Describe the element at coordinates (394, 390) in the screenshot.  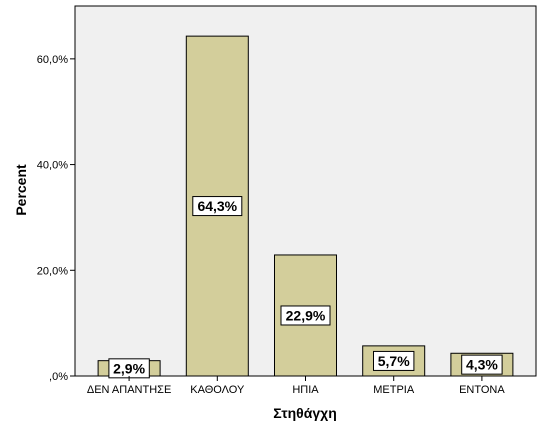
I see `x-tick-label: ΜΕΤΡΙΑ` at that location.